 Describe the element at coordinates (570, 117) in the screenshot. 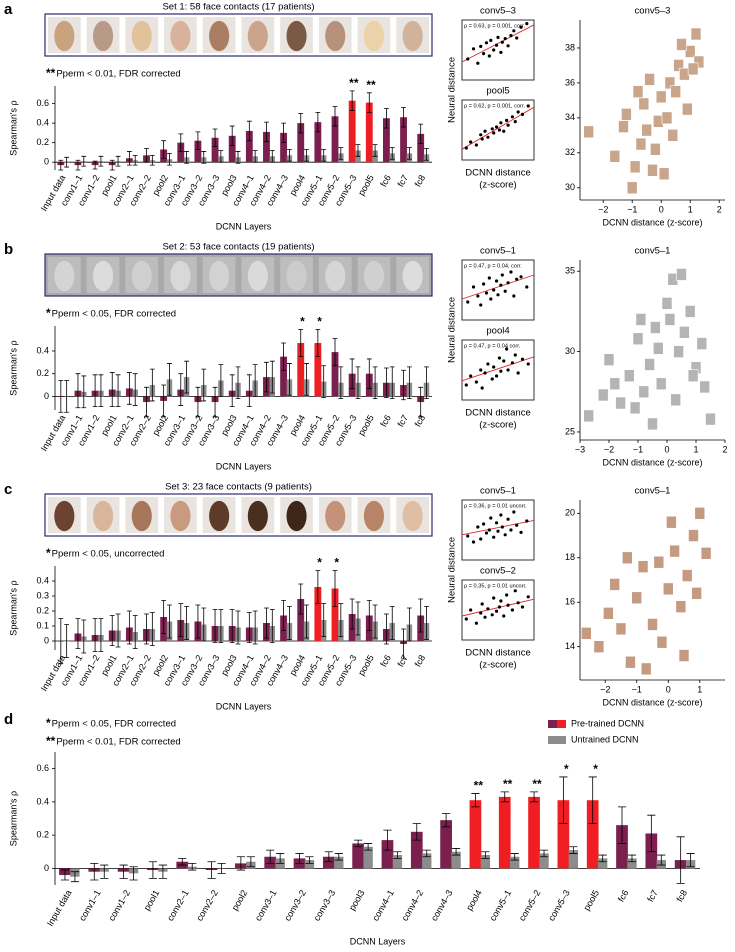

I see `y-tick-label: 34` at that location.